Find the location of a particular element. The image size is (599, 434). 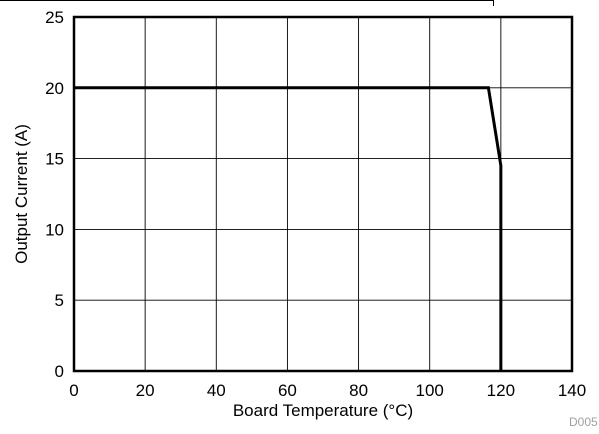

y-tick-label: 15 is located at coordinates (54, 159).